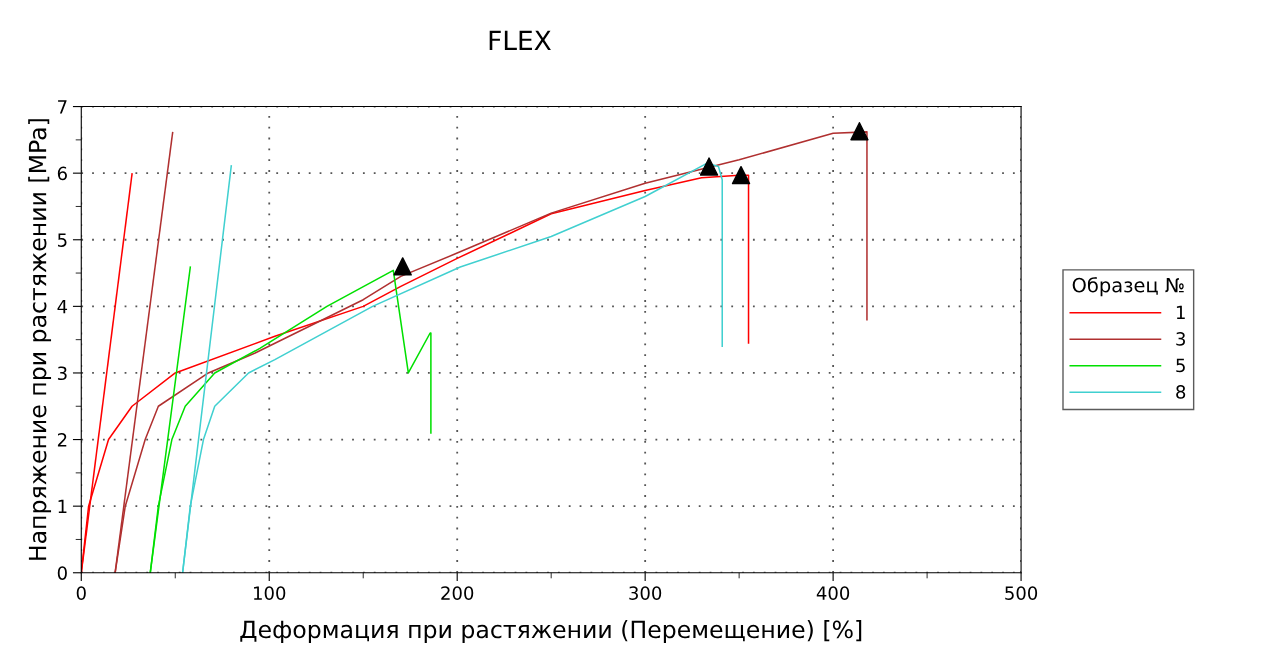 The image size is (1270, 666). I want to click on legend-label: 3, so click(1180, 339).